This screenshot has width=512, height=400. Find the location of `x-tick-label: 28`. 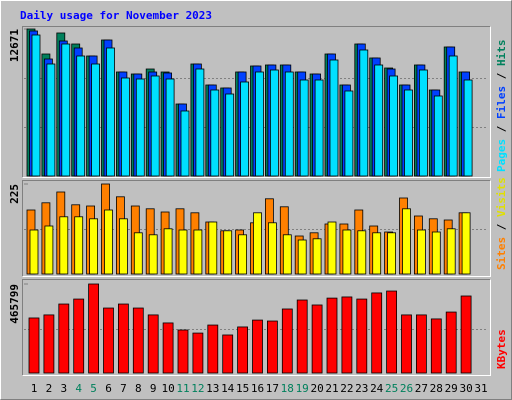

x-tick-label: 28 is located at coordinates (436, 388).